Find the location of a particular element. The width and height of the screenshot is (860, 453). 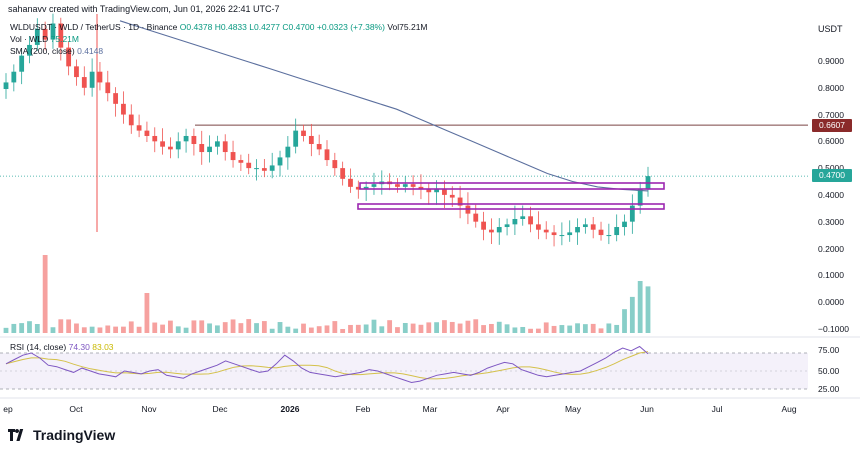

price-tick: 0.9000 is located at coordinates (831, 61).